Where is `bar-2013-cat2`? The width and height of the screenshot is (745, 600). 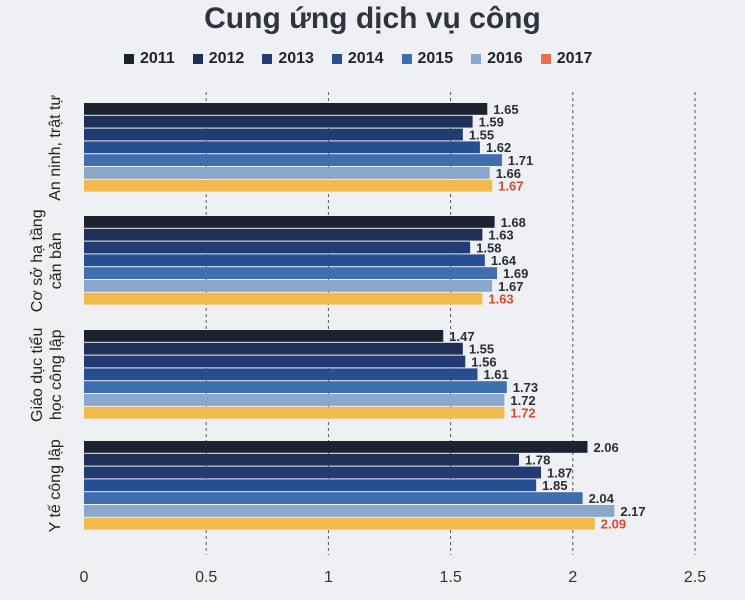
bar-2013-cat2 is located at coordinates (275, 361).